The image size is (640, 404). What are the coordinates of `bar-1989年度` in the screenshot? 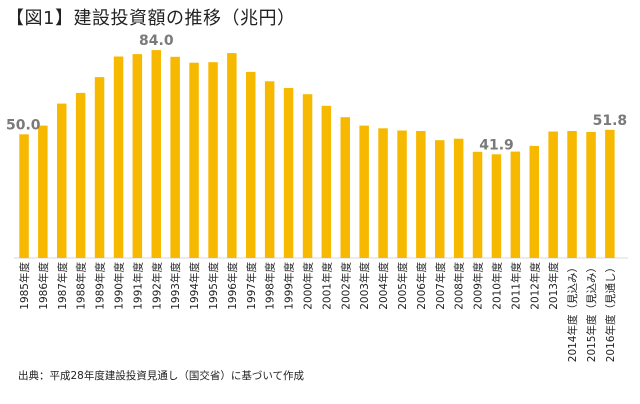 It's located at (99, 167).